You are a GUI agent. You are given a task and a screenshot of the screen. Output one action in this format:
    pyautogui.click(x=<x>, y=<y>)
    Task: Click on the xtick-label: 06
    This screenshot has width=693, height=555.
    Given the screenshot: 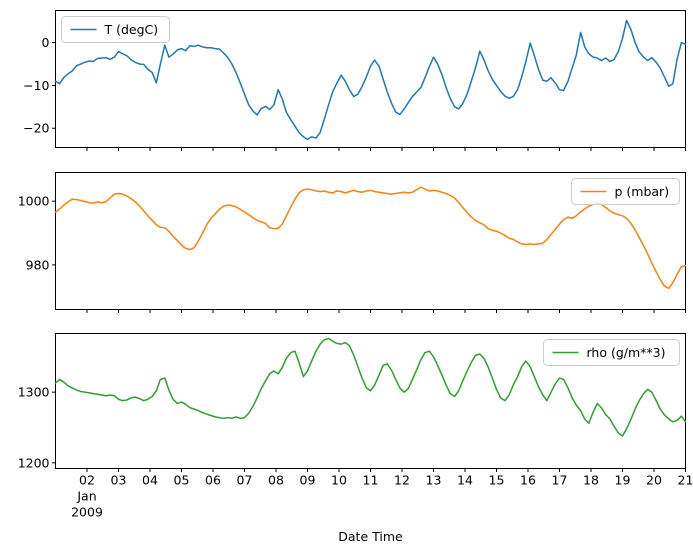 What is the action you would take?
    pyautogui.click(x=213, y=480)
    